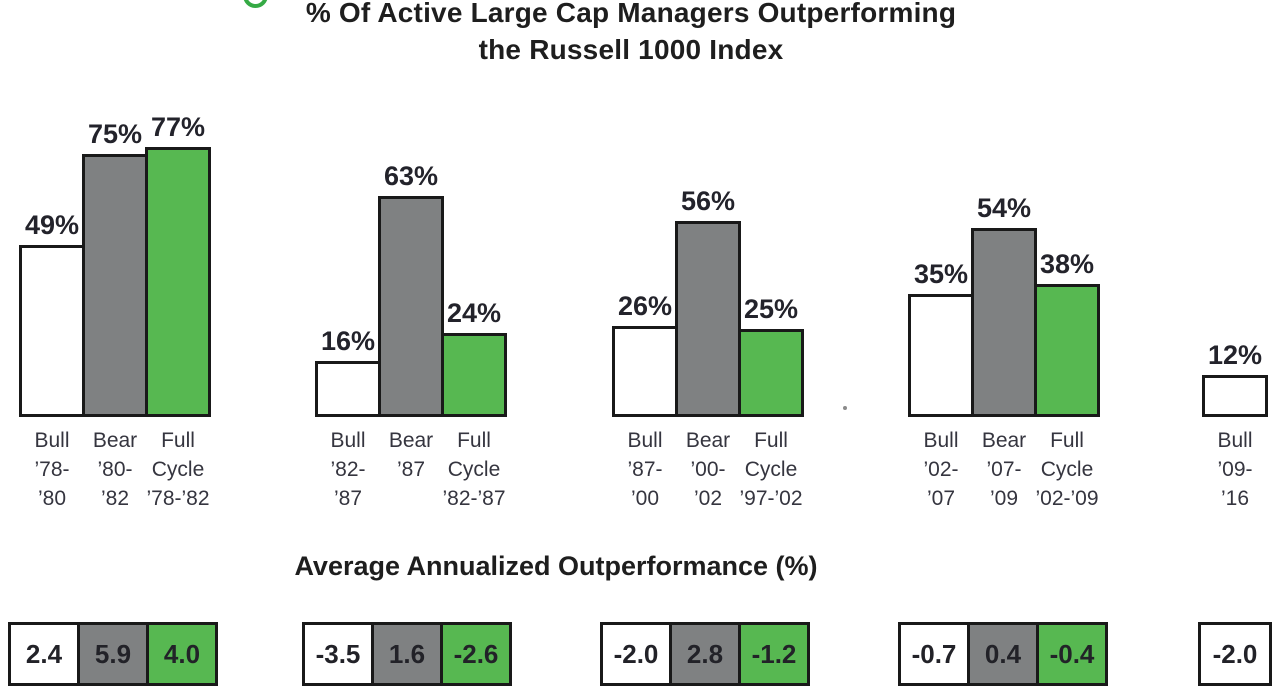 This screenshot has width=1280, height=698. I want to click on avg-outperformance-box: 1.6, so click(407, 654).